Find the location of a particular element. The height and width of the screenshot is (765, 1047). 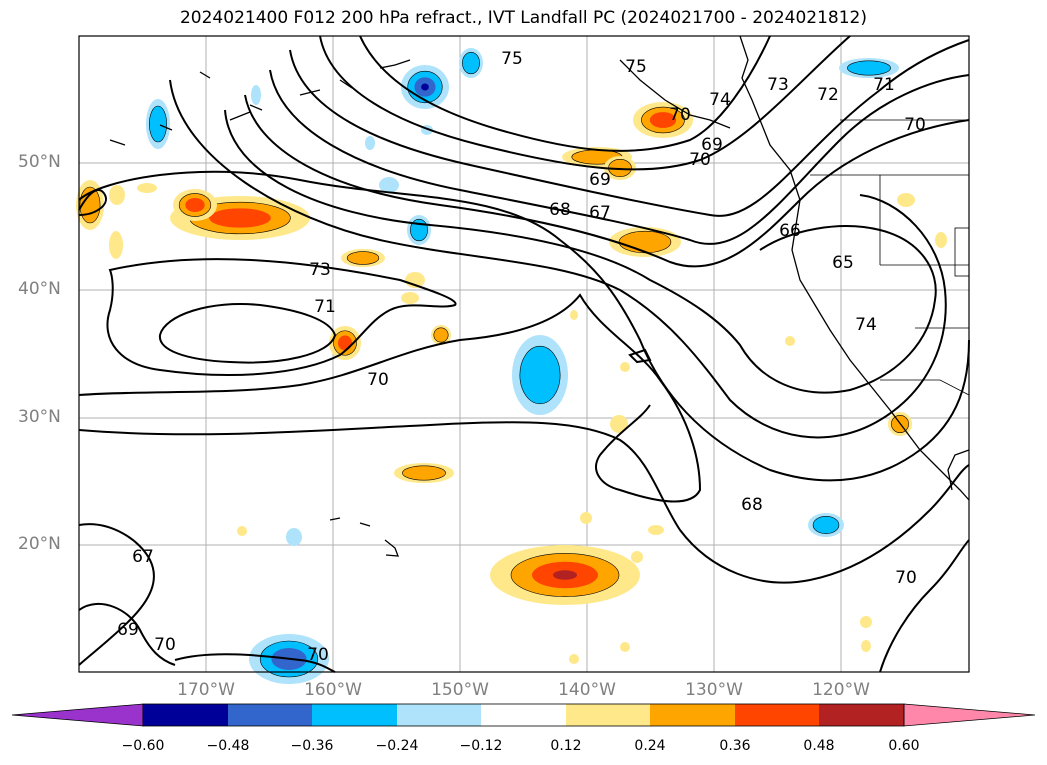

colorbar-tick: 0.36 is located at coordinates (735, 746).